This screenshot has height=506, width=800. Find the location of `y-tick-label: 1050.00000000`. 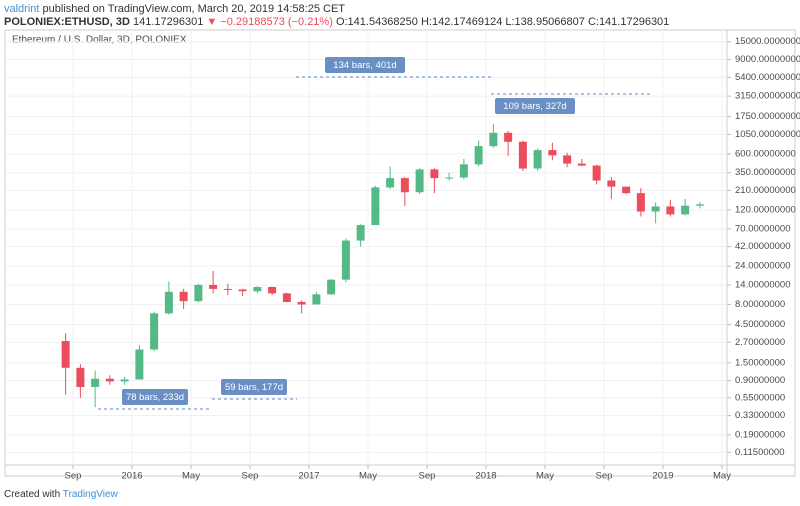

y-tick-label: 1050.00000000 is located at coordinates (767, 134).